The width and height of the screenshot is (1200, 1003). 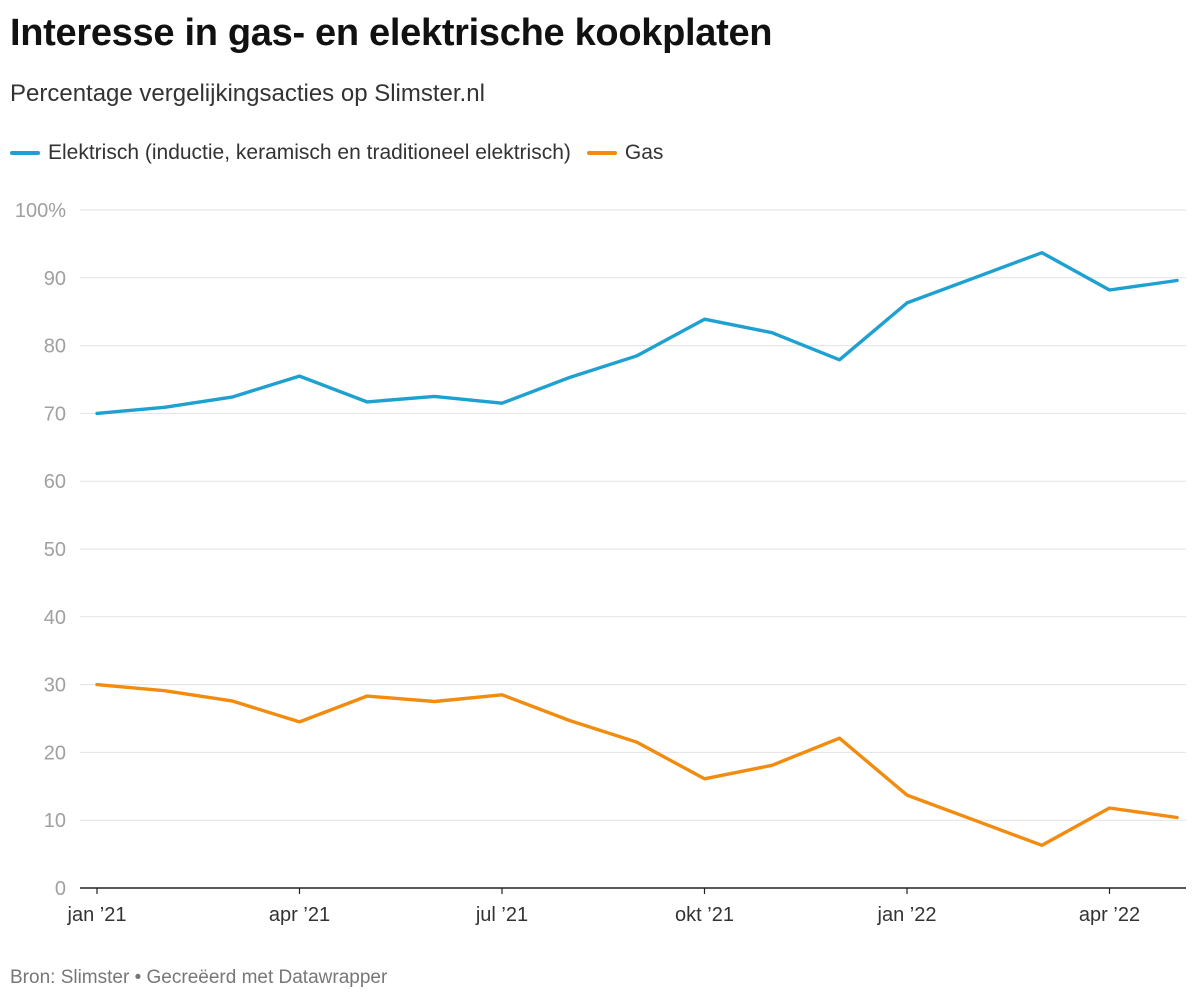 What do you see at coordinates (637, 333) in the screenshot?
I see `series-line-elektrisch` at bounding box center [637, 333].